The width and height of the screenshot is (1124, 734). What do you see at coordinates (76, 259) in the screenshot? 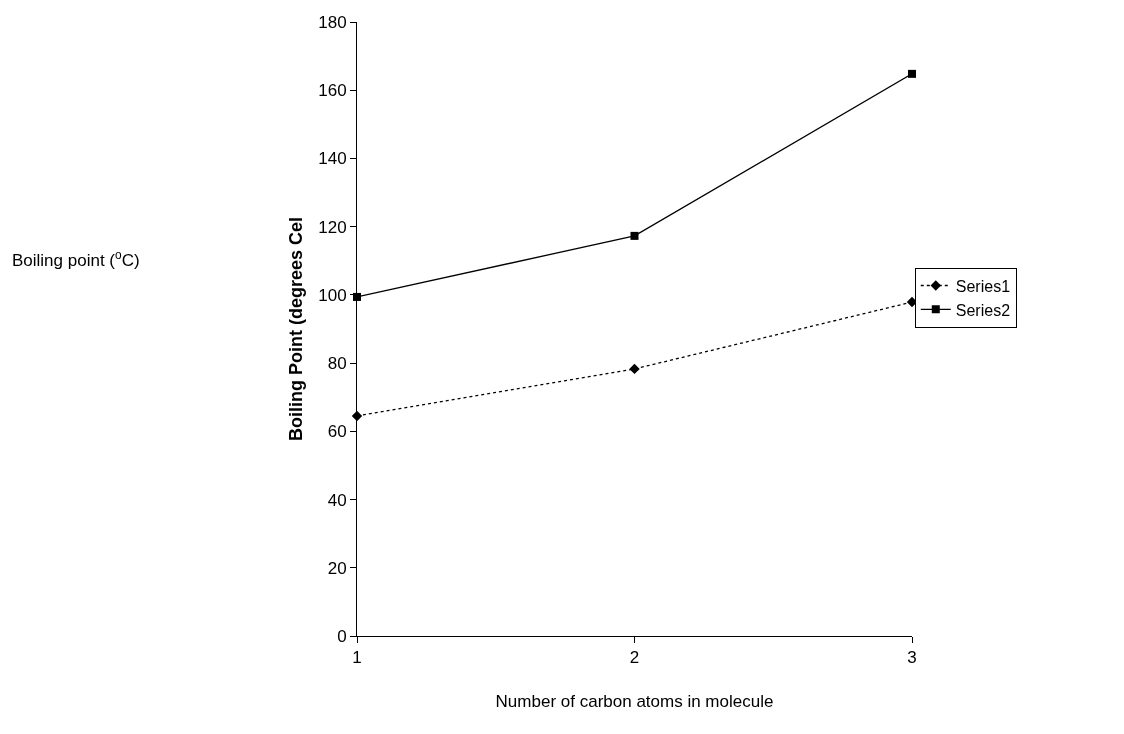
I see `text: Boiling point ($^{o}$C)` at bounding box center [76, 259].